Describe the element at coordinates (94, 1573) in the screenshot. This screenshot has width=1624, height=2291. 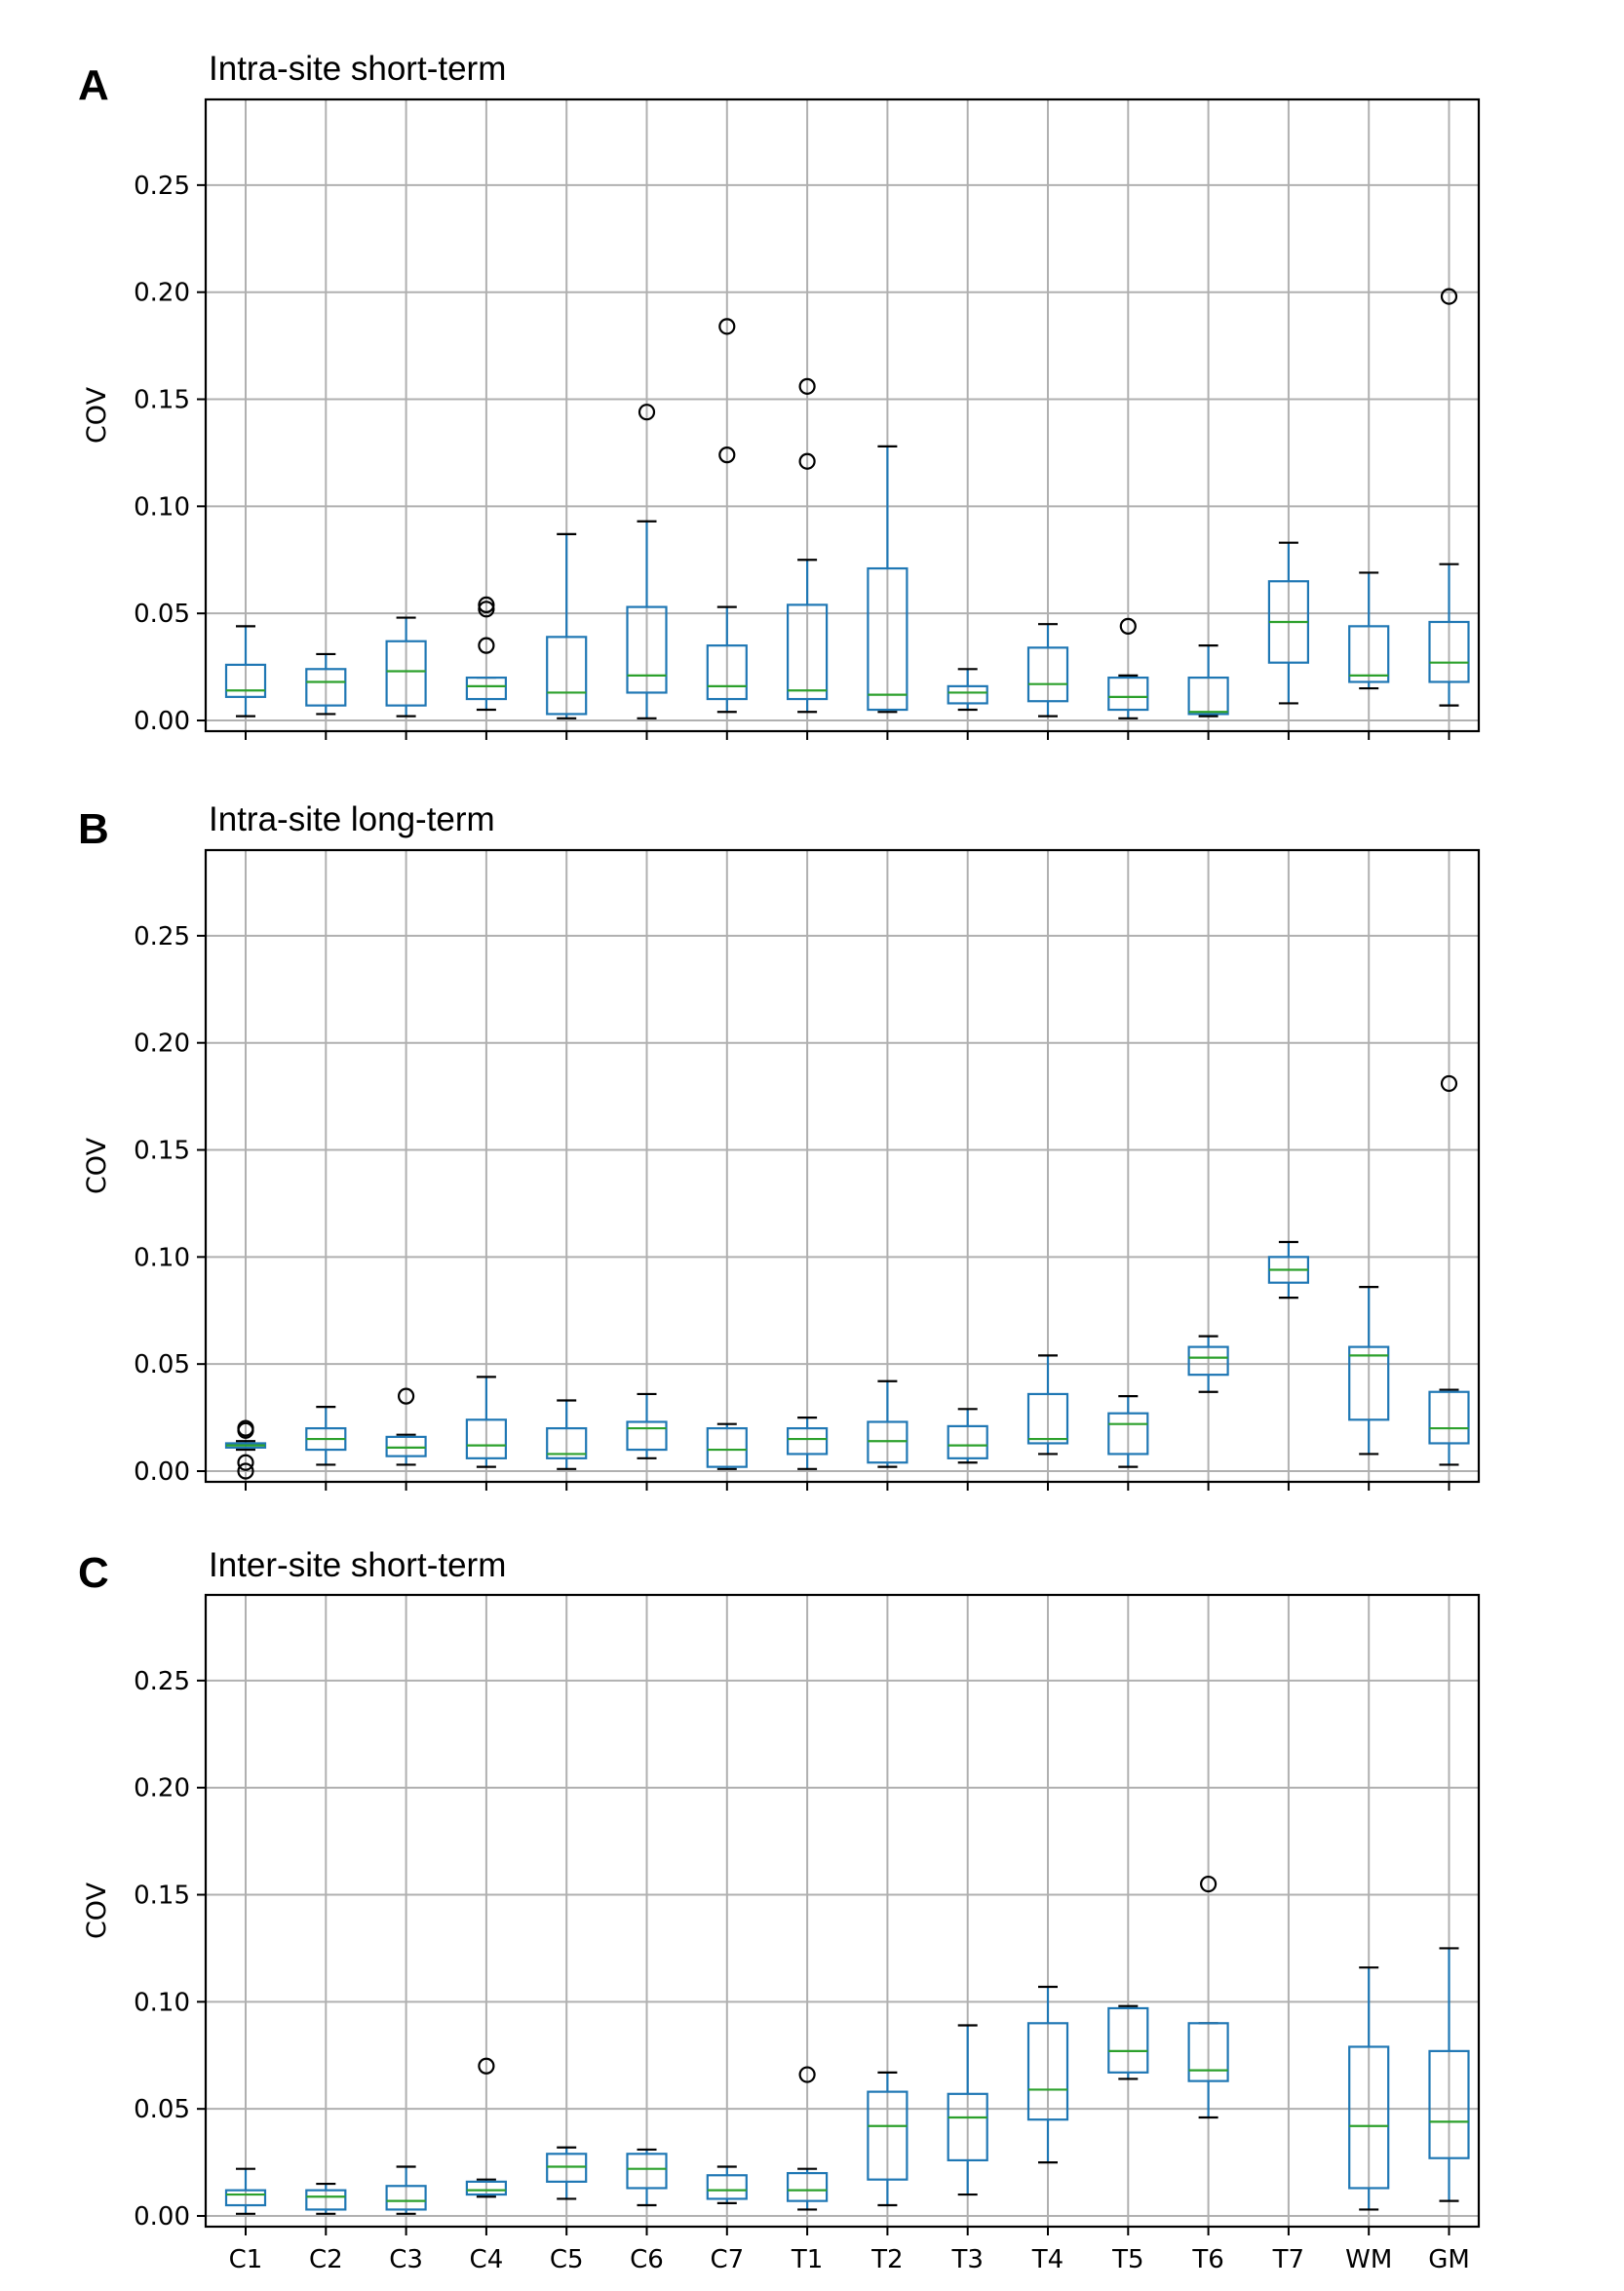
I see `panel-letter: C` at that location.